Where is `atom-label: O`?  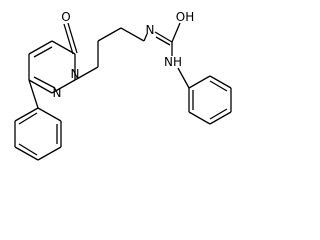 atom-label: O is located at coordinates (65, 17).